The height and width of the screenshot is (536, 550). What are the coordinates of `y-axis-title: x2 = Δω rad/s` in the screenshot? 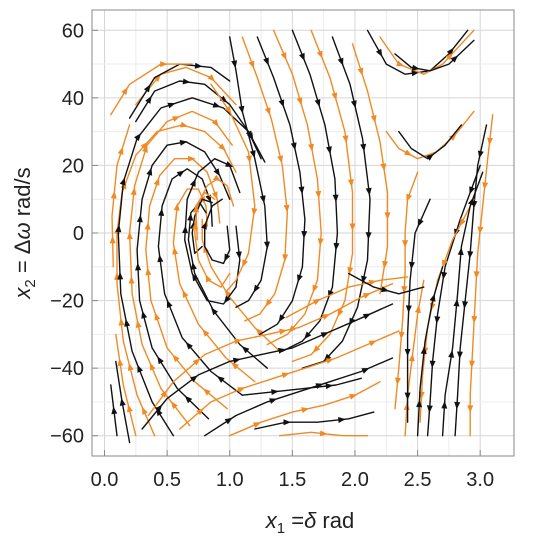 It's located at (24, 233).